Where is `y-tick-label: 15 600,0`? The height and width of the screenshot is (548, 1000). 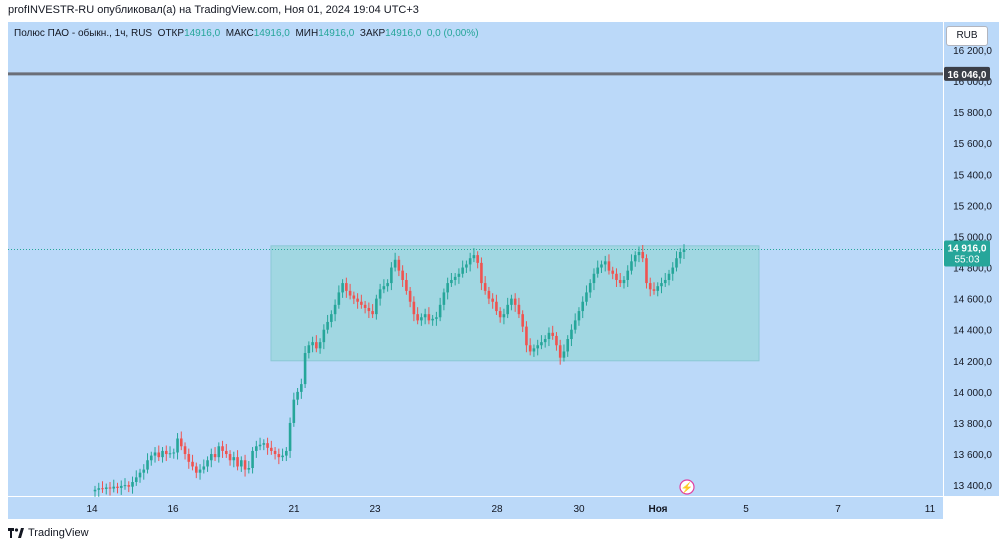
y-tick-label: 15 600,0 is located at coordinates (972, 144).